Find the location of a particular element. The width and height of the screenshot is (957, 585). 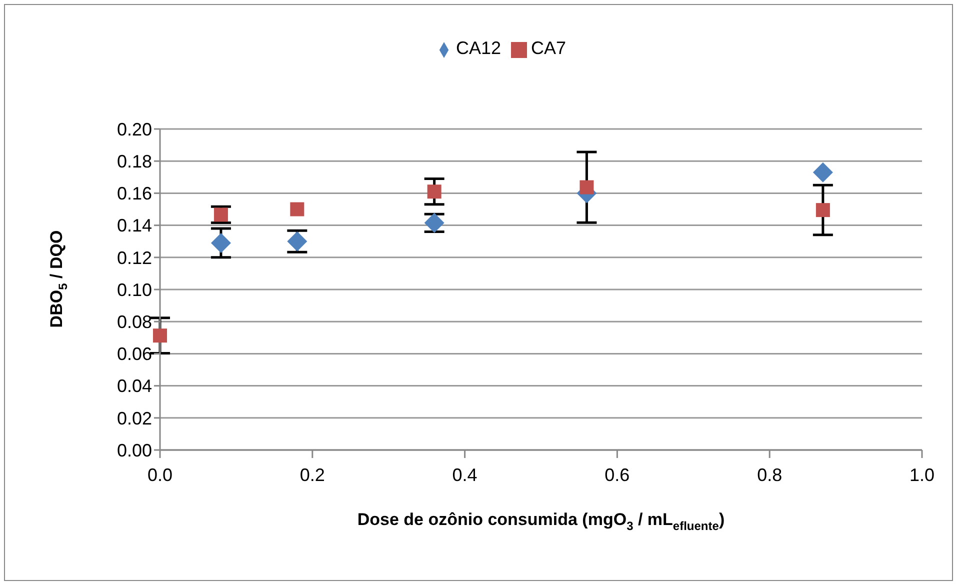

x-tick-label: 0.8 is located at coordinates (769, 474).